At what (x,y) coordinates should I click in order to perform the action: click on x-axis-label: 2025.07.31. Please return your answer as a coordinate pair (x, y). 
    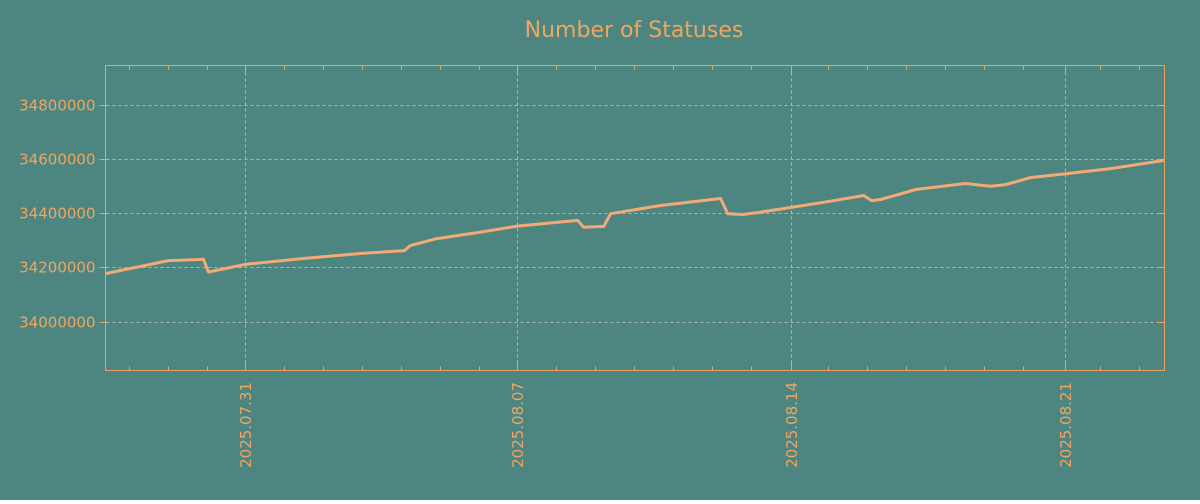
    Looking at the image, I should click on (246, 425).